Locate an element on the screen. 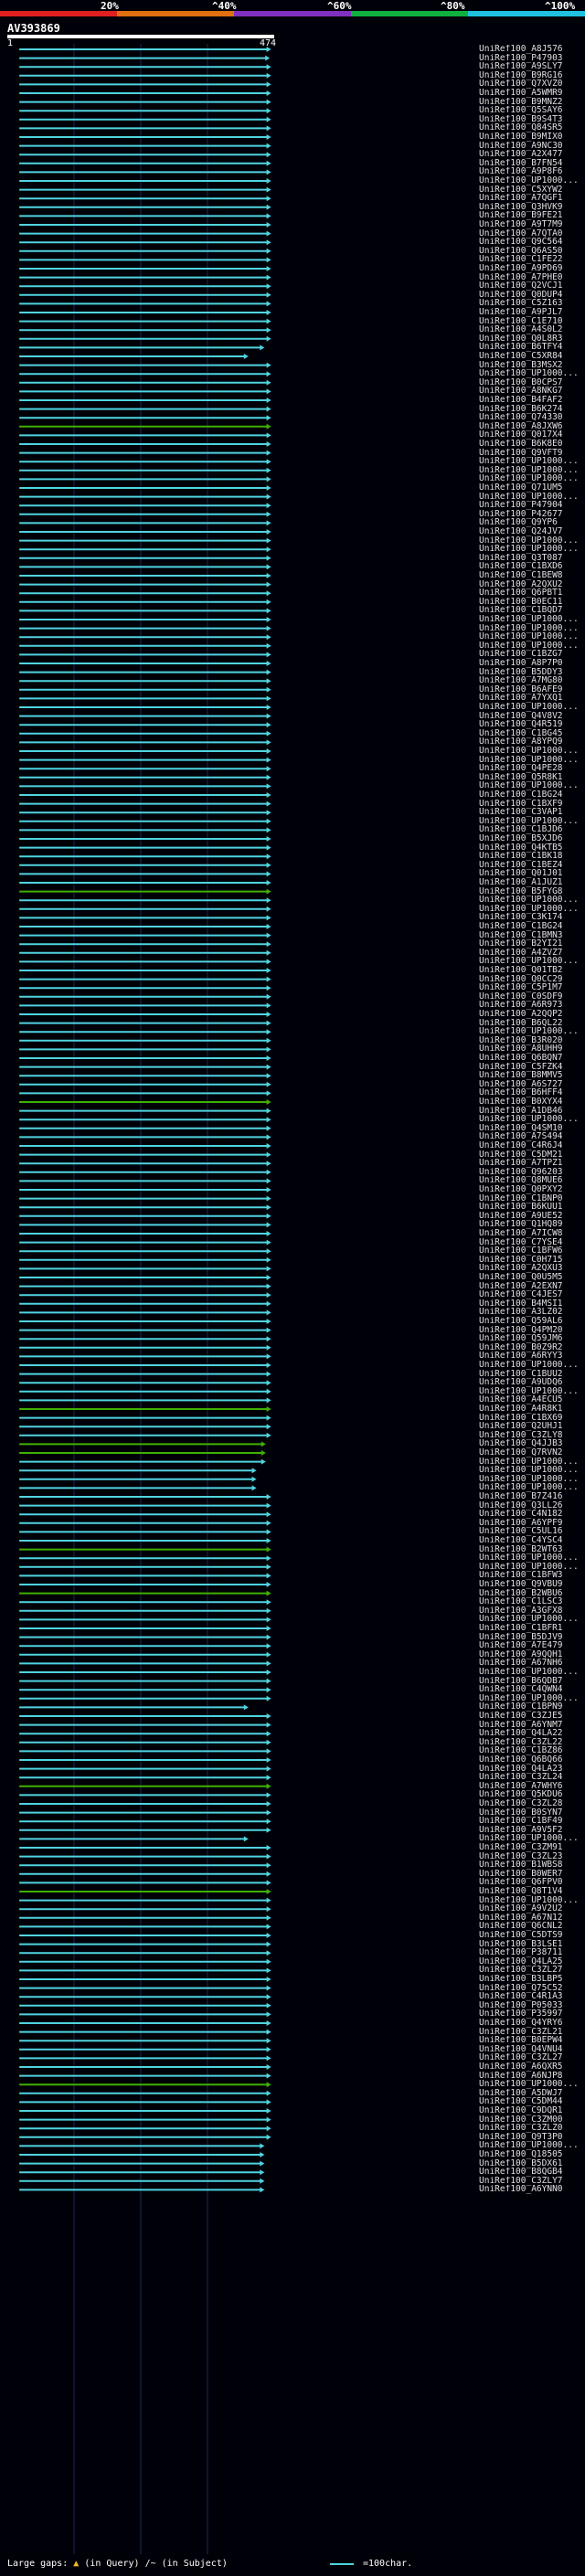 The height and width of the screenshot is (2576, 585). hit-label: UniRef100_A7QGF1 is located at coordinates (521, 199).